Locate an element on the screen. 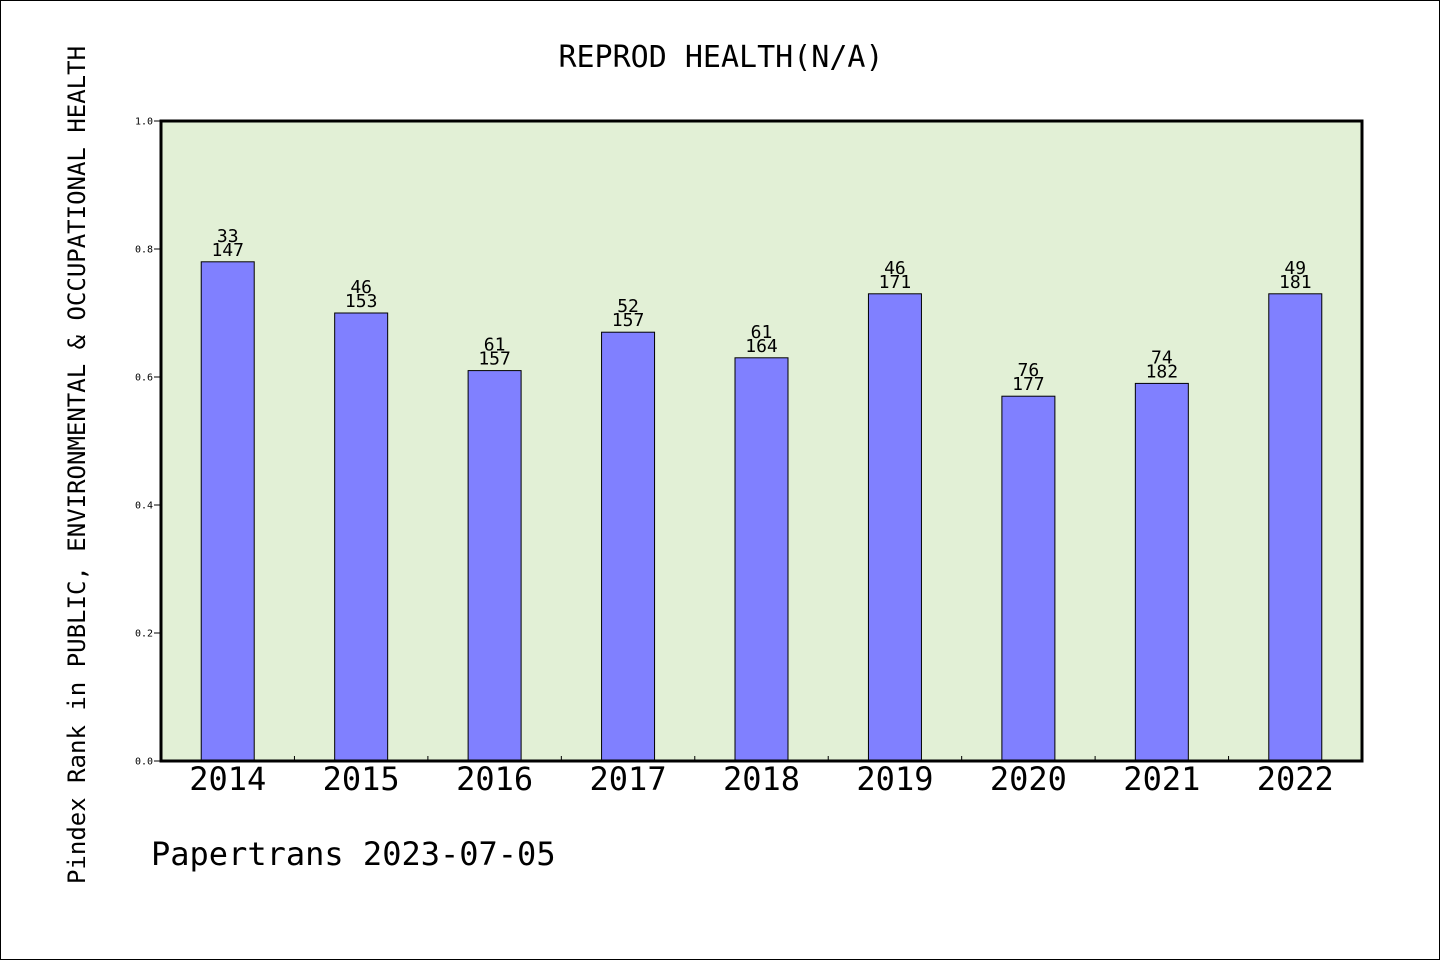  y-tick-label: 0.8 is located at coordinates (144, 250).